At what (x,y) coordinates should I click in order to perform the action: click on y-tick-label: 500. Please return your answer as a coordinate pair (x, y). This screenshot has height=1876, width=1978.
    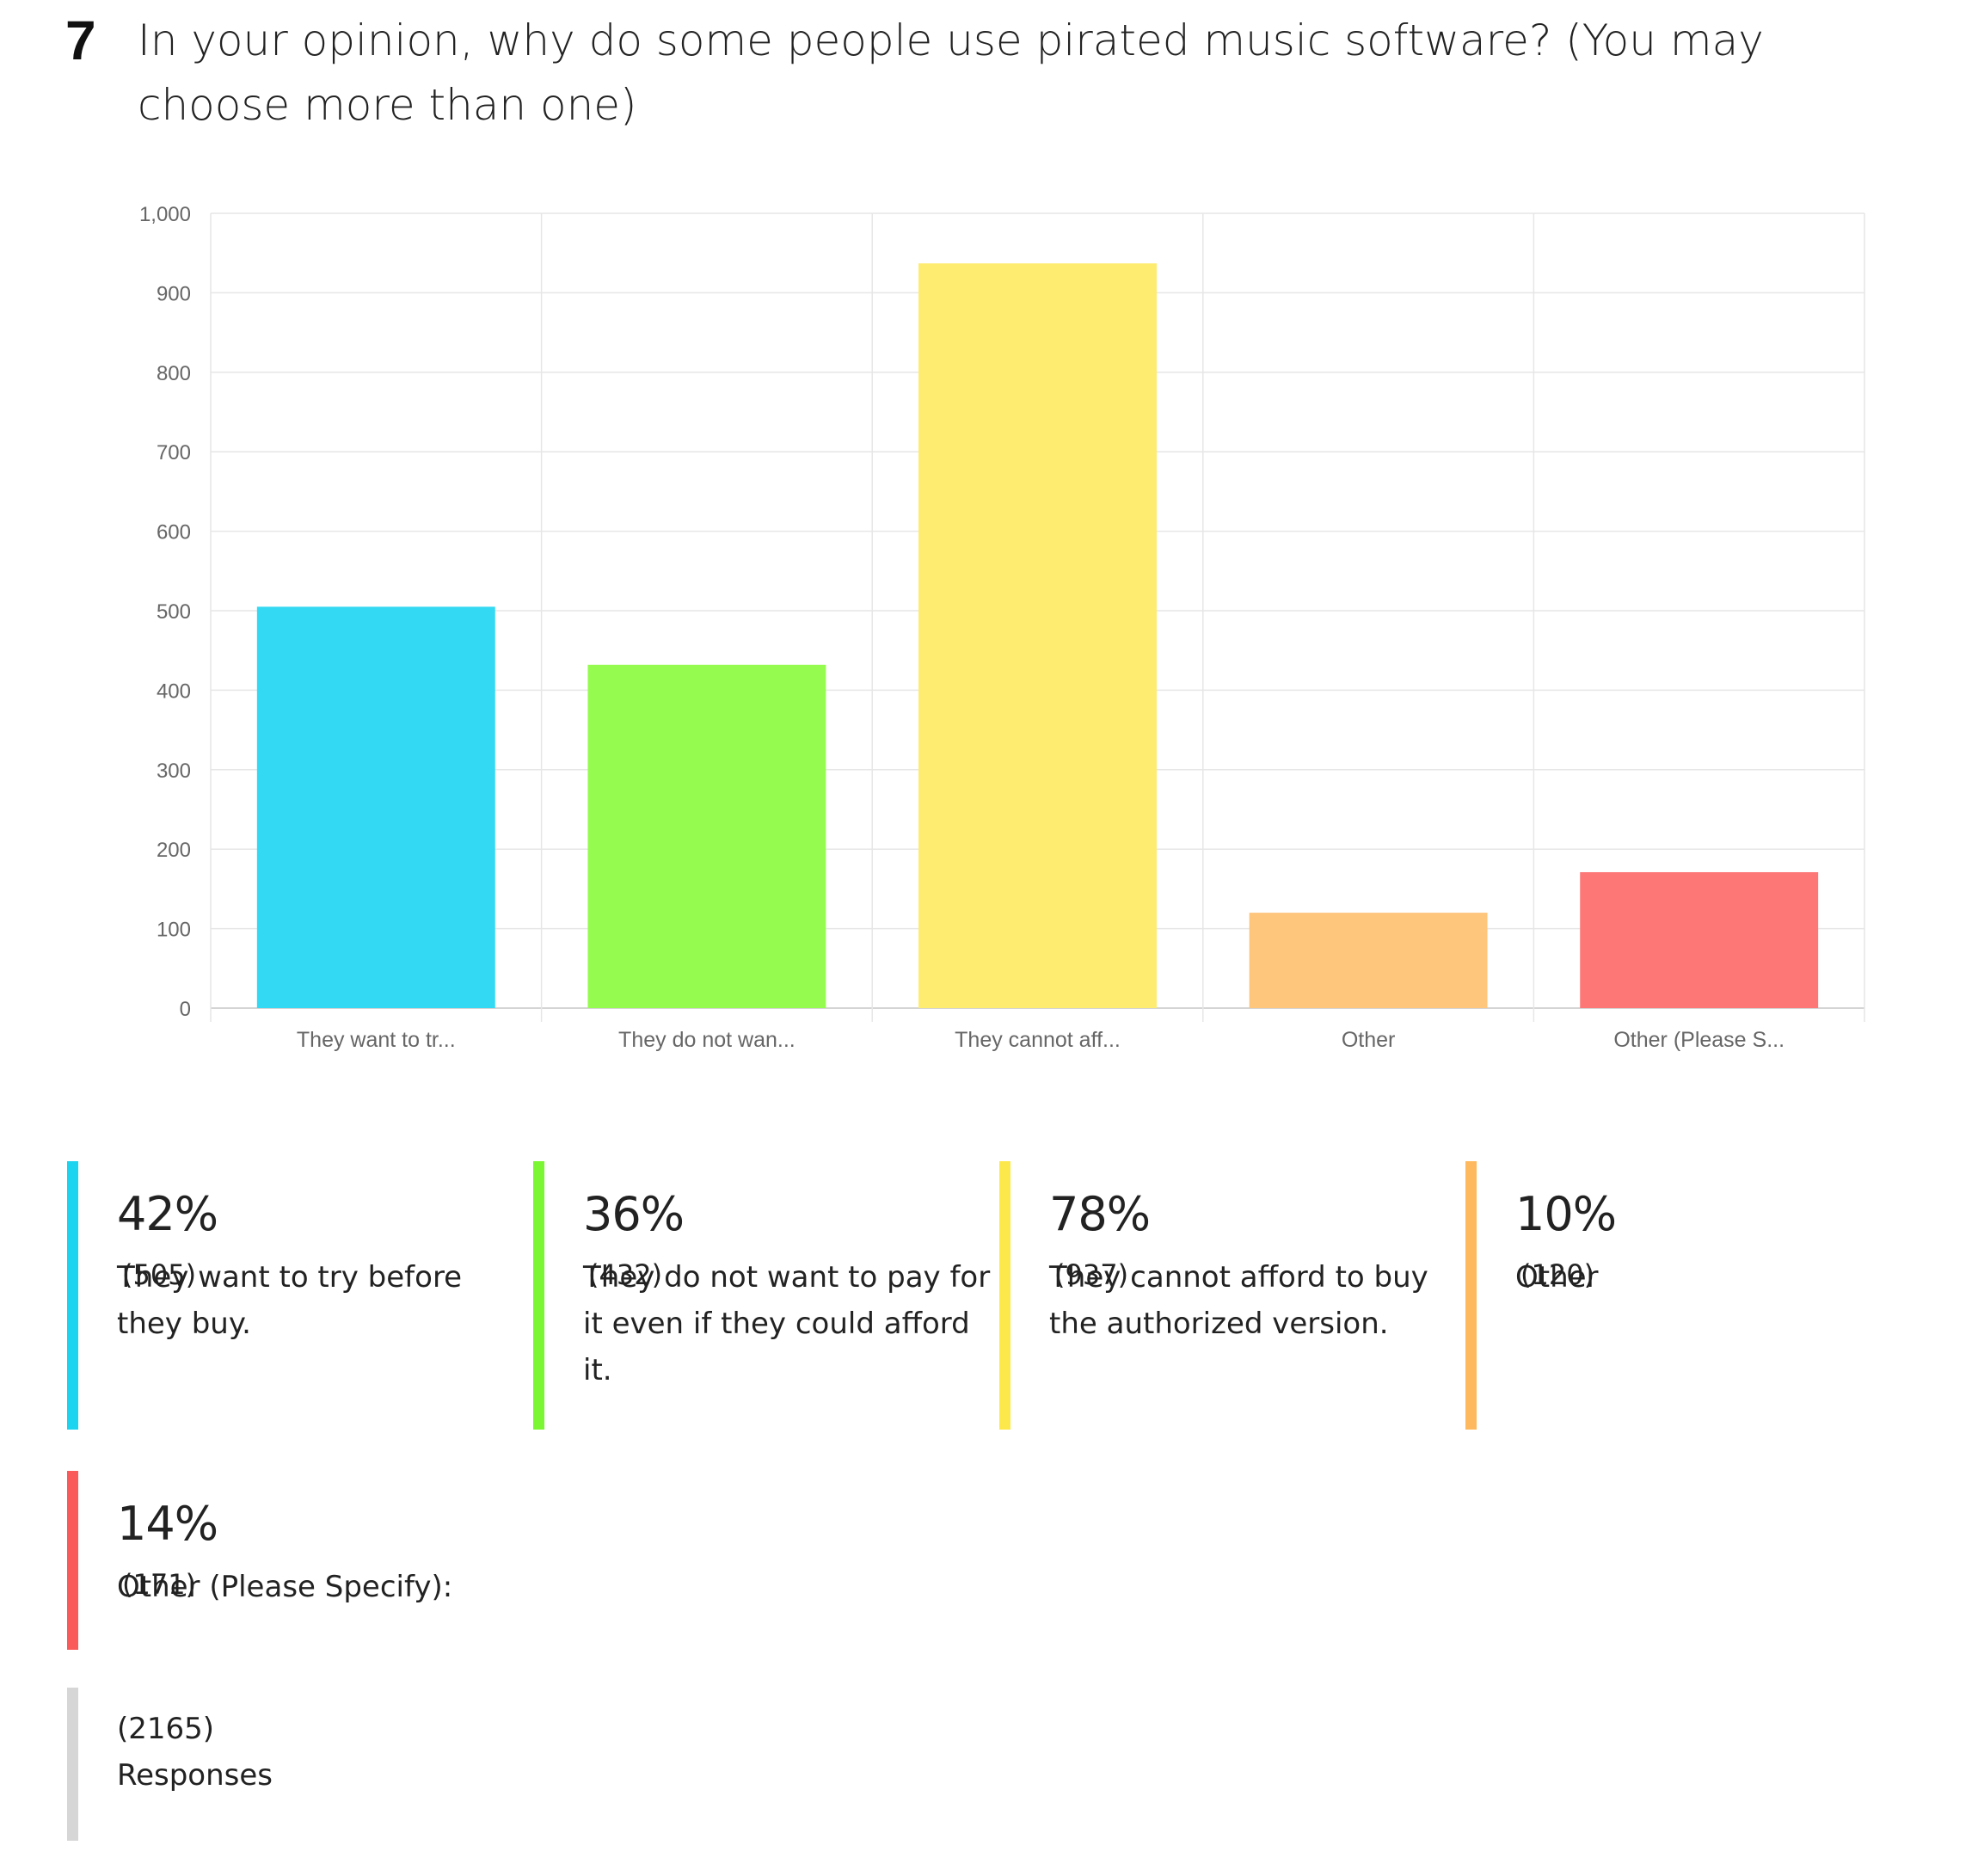
    Looking at the image, I should click on (174, 612).